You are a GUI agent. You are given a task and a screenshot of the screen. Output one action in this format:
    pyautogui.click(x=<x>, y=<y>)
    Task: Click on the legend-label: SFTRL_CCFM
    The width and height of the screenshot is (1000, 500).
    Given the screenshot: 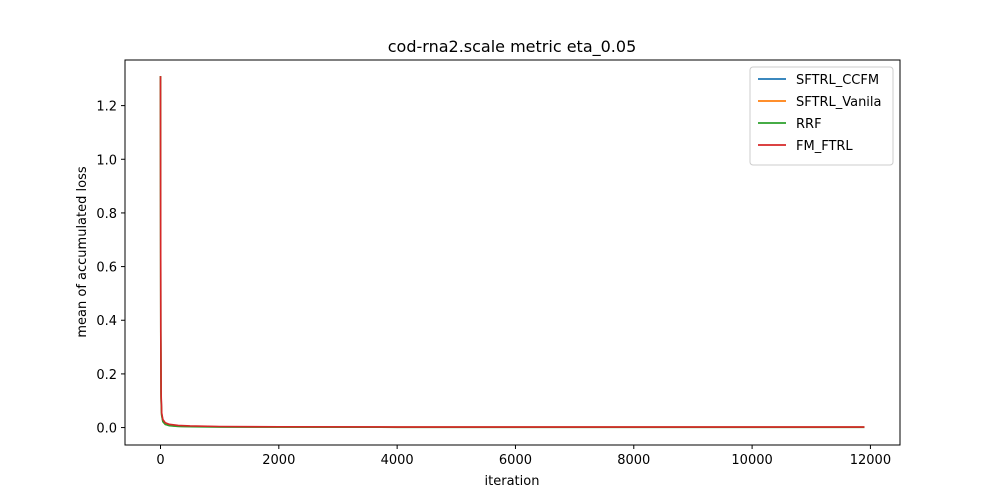 What is the action you would take?
    pyautogui.click(x=837, y=80)
    